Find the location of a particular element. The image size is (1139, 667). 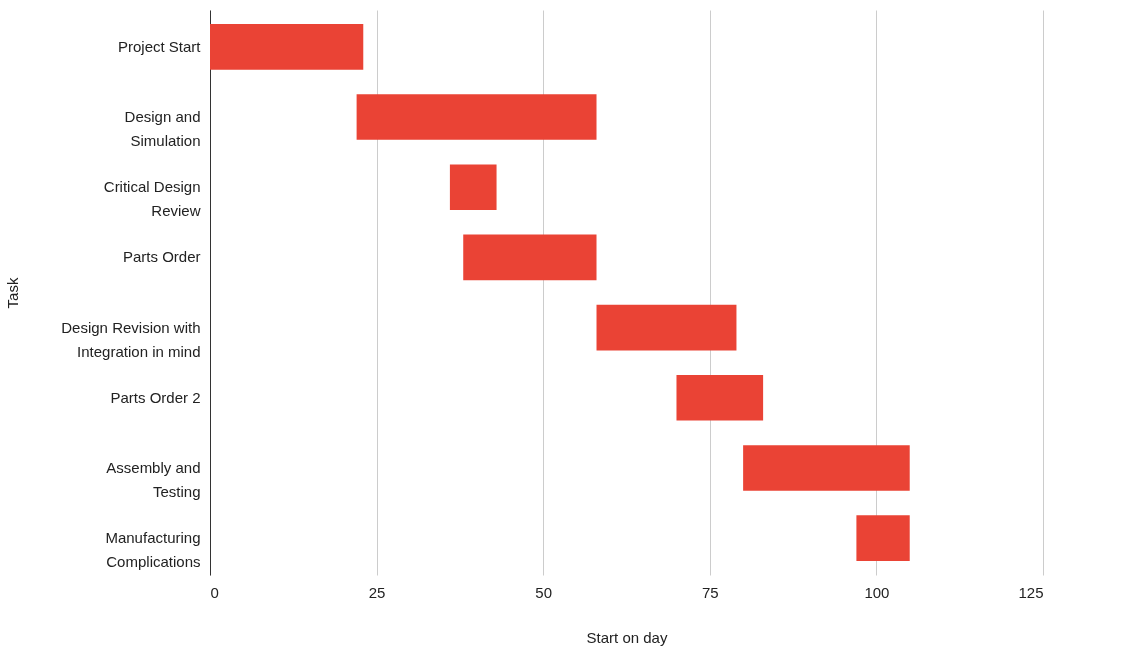

y-tick-label: Design and Simulation is located at coordinates (162, 129).